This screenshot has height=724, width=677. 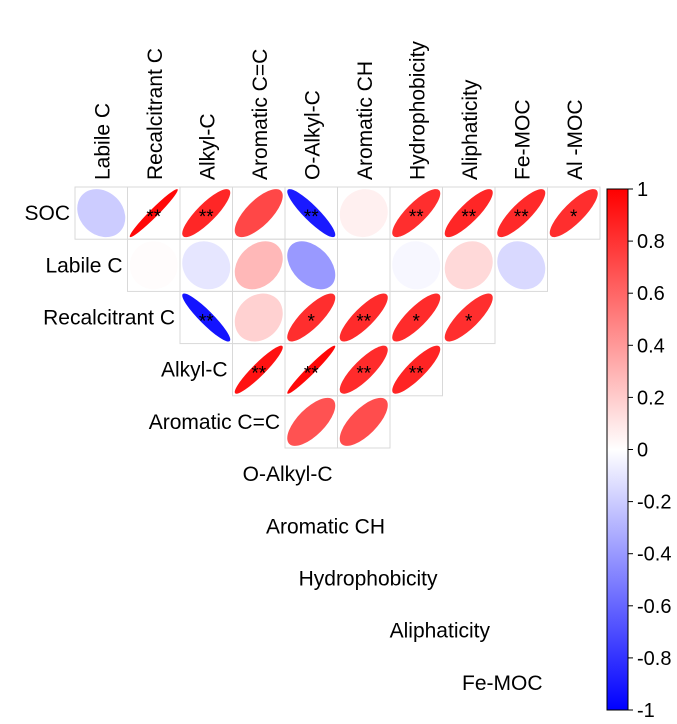 What do you see at coordinates (440, 631) in the screenshot?
I see `row-label: Aliphaticity` at bounding box center [440, 631].